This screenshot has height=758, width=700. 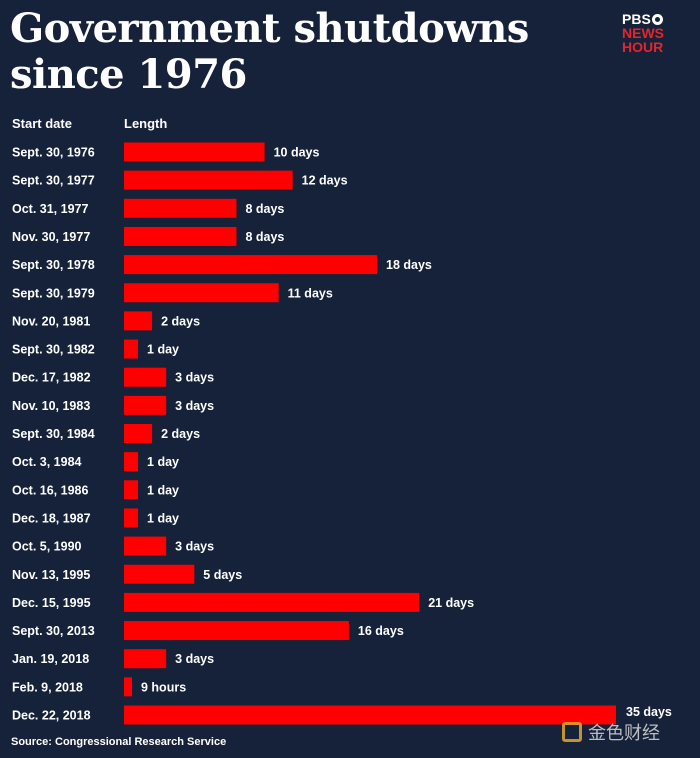 I want to click on chart-title: Government shutdowns since 1976, so click(x=269, y=52).